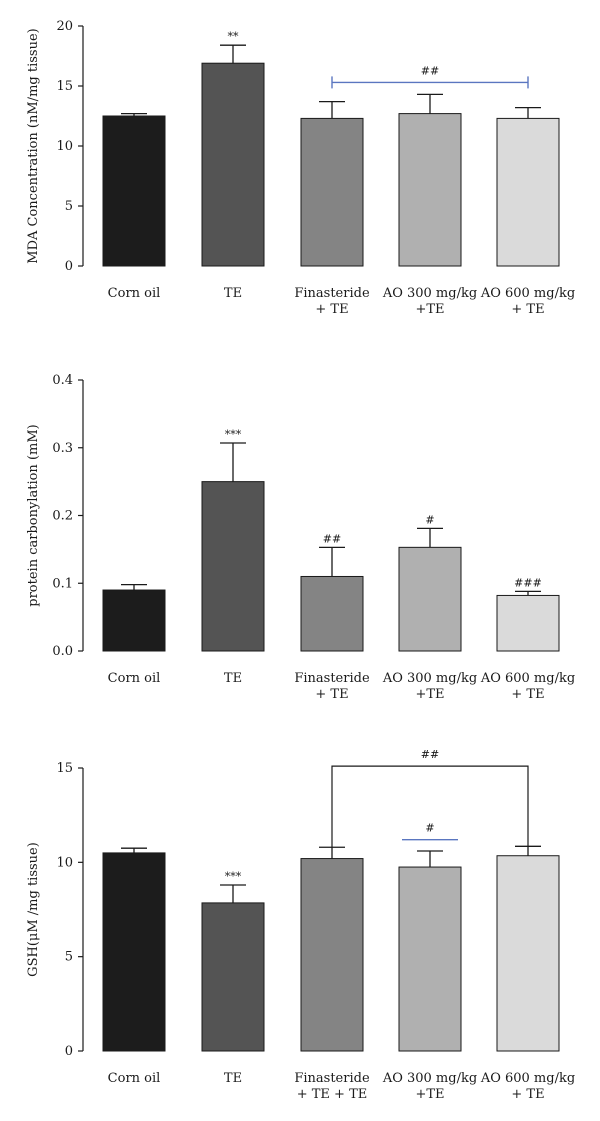 The width and height of the screenshot is (600, 1121). What do you see at coordinates (332, 1094) in the screenshot?
I see `category-label: + TE + TE` at bounding box center [332, 1094].